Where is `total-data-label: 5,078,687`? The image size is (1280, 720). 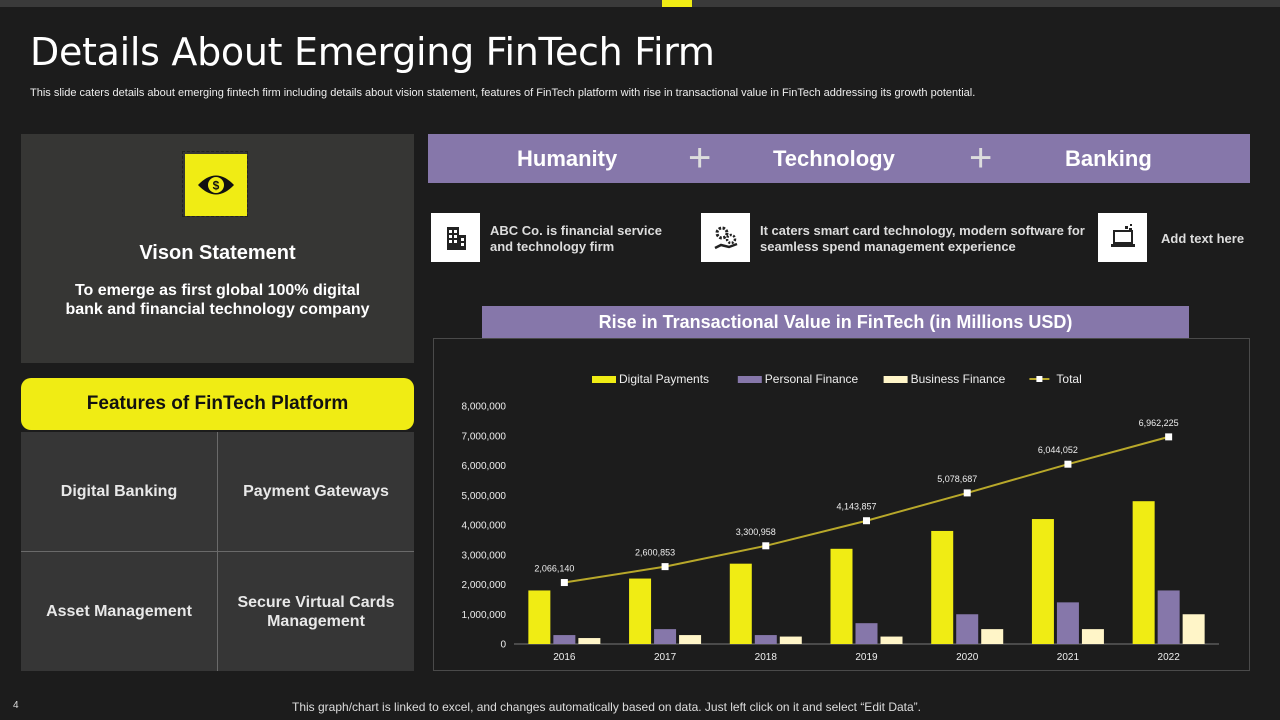
total-data-label: 5,078,687 is located at coordinates (957, 479).